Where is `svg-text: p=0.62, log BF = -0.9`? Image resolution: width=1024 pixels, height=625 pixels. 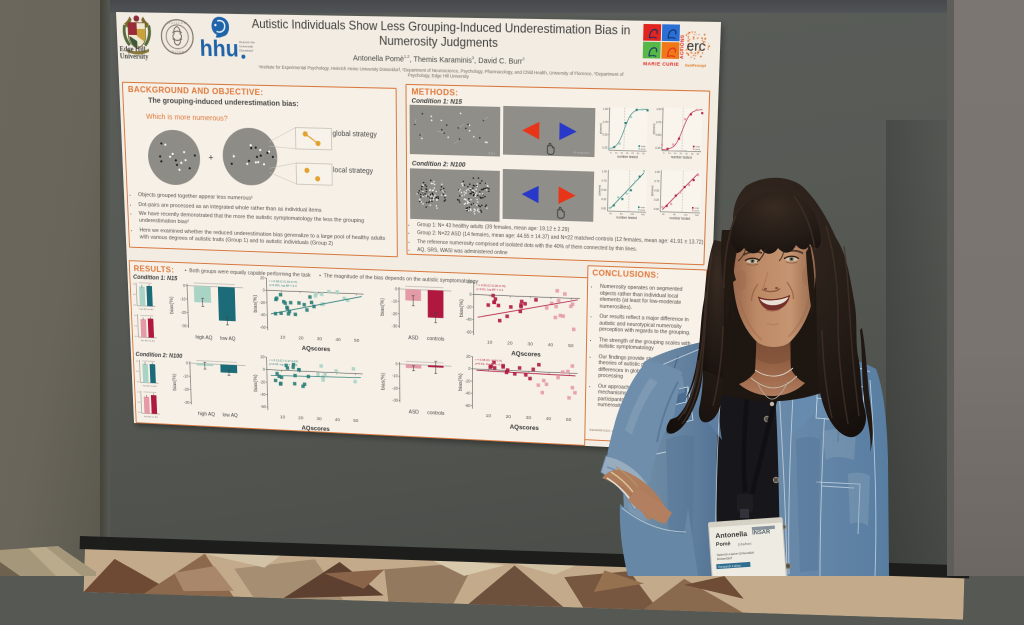 svg-text: p=0.62, log BF = -0.9 is located at coordinates (489, 364).